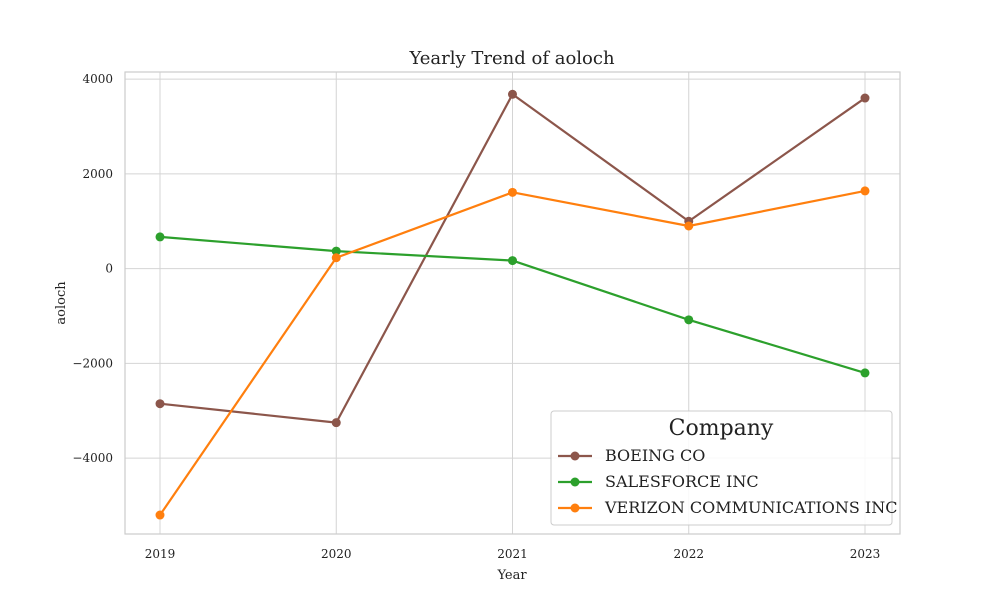  What do you see at coordinates (655, 455) in the screenshot?
I see `legend-label: BOEING CO` at bounding box center [655, 455].